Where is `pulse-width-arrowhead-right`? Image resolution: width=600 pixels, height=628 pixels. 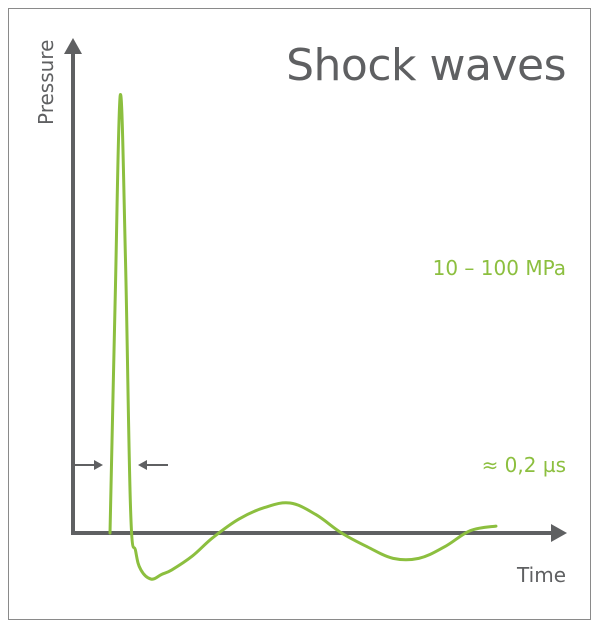 pulse-width-arrowhead-right is located at coordinates (142, 465).